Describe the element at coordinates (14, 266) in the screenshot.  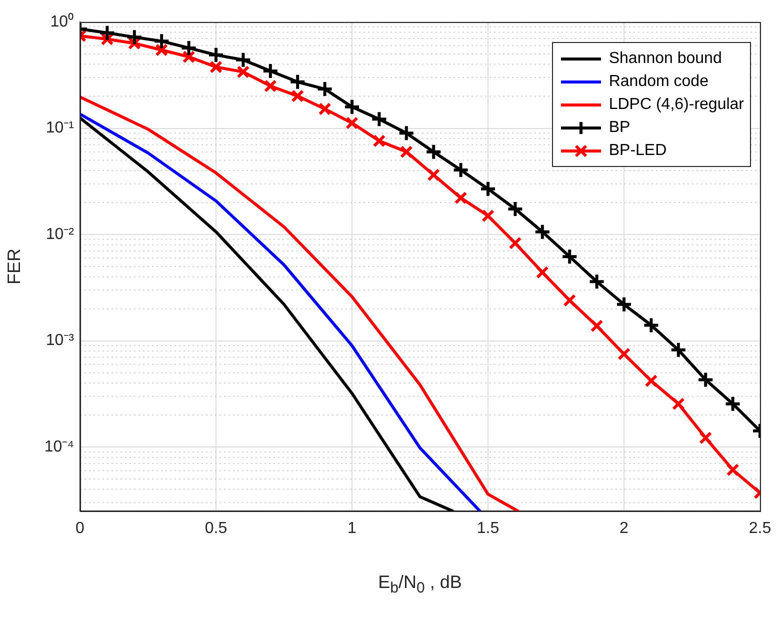
I see `y-axis-title: FER` at that location.